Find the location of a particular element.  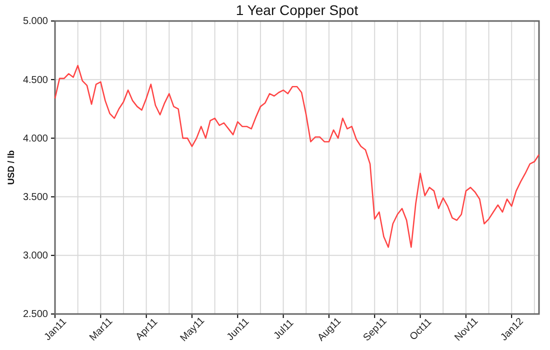

y-tick-label: 5.000 is located at coordinates (35, 22).